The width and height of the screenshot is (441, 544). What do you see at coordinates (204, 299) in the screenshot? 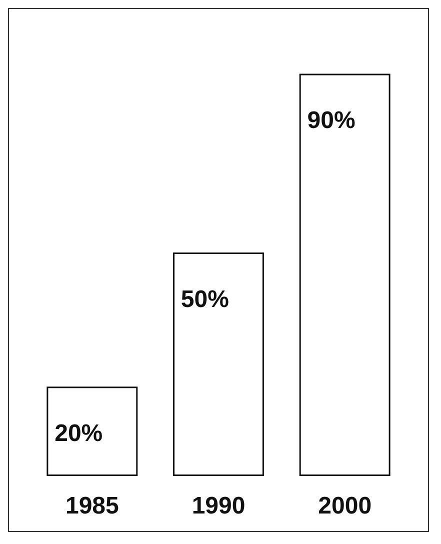
I see `data-label: 50%` at bounding box center [204, 299].